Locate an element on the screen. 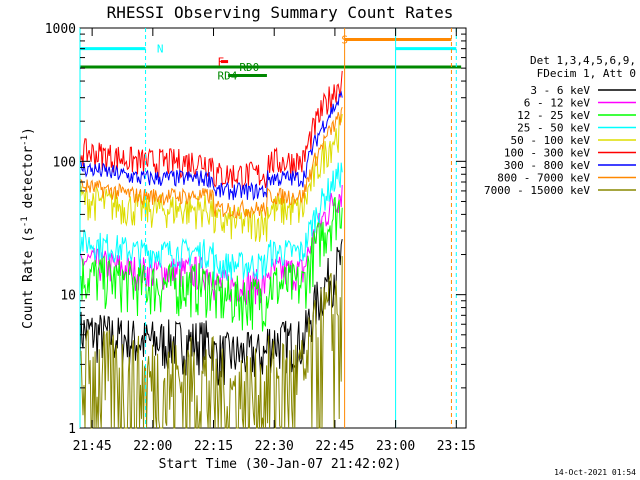 This screenshot has width=640, height=480. x-tick-label-6: 23:15 is located at coordinates (456, 446).